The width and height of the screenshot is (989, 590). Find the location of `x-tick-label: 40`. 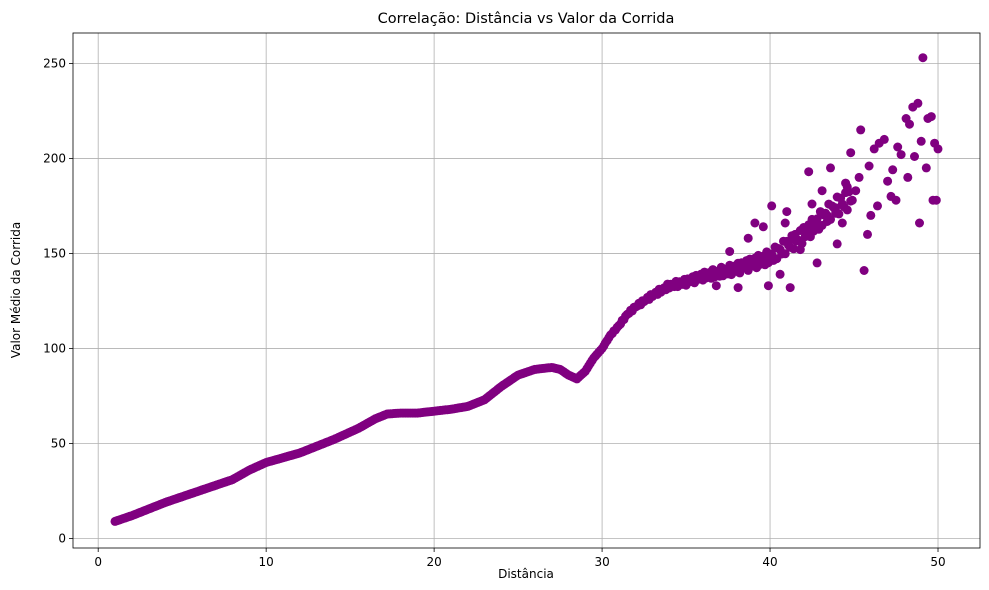

x-tick-label: 40 is located at coordinates (769, 562).